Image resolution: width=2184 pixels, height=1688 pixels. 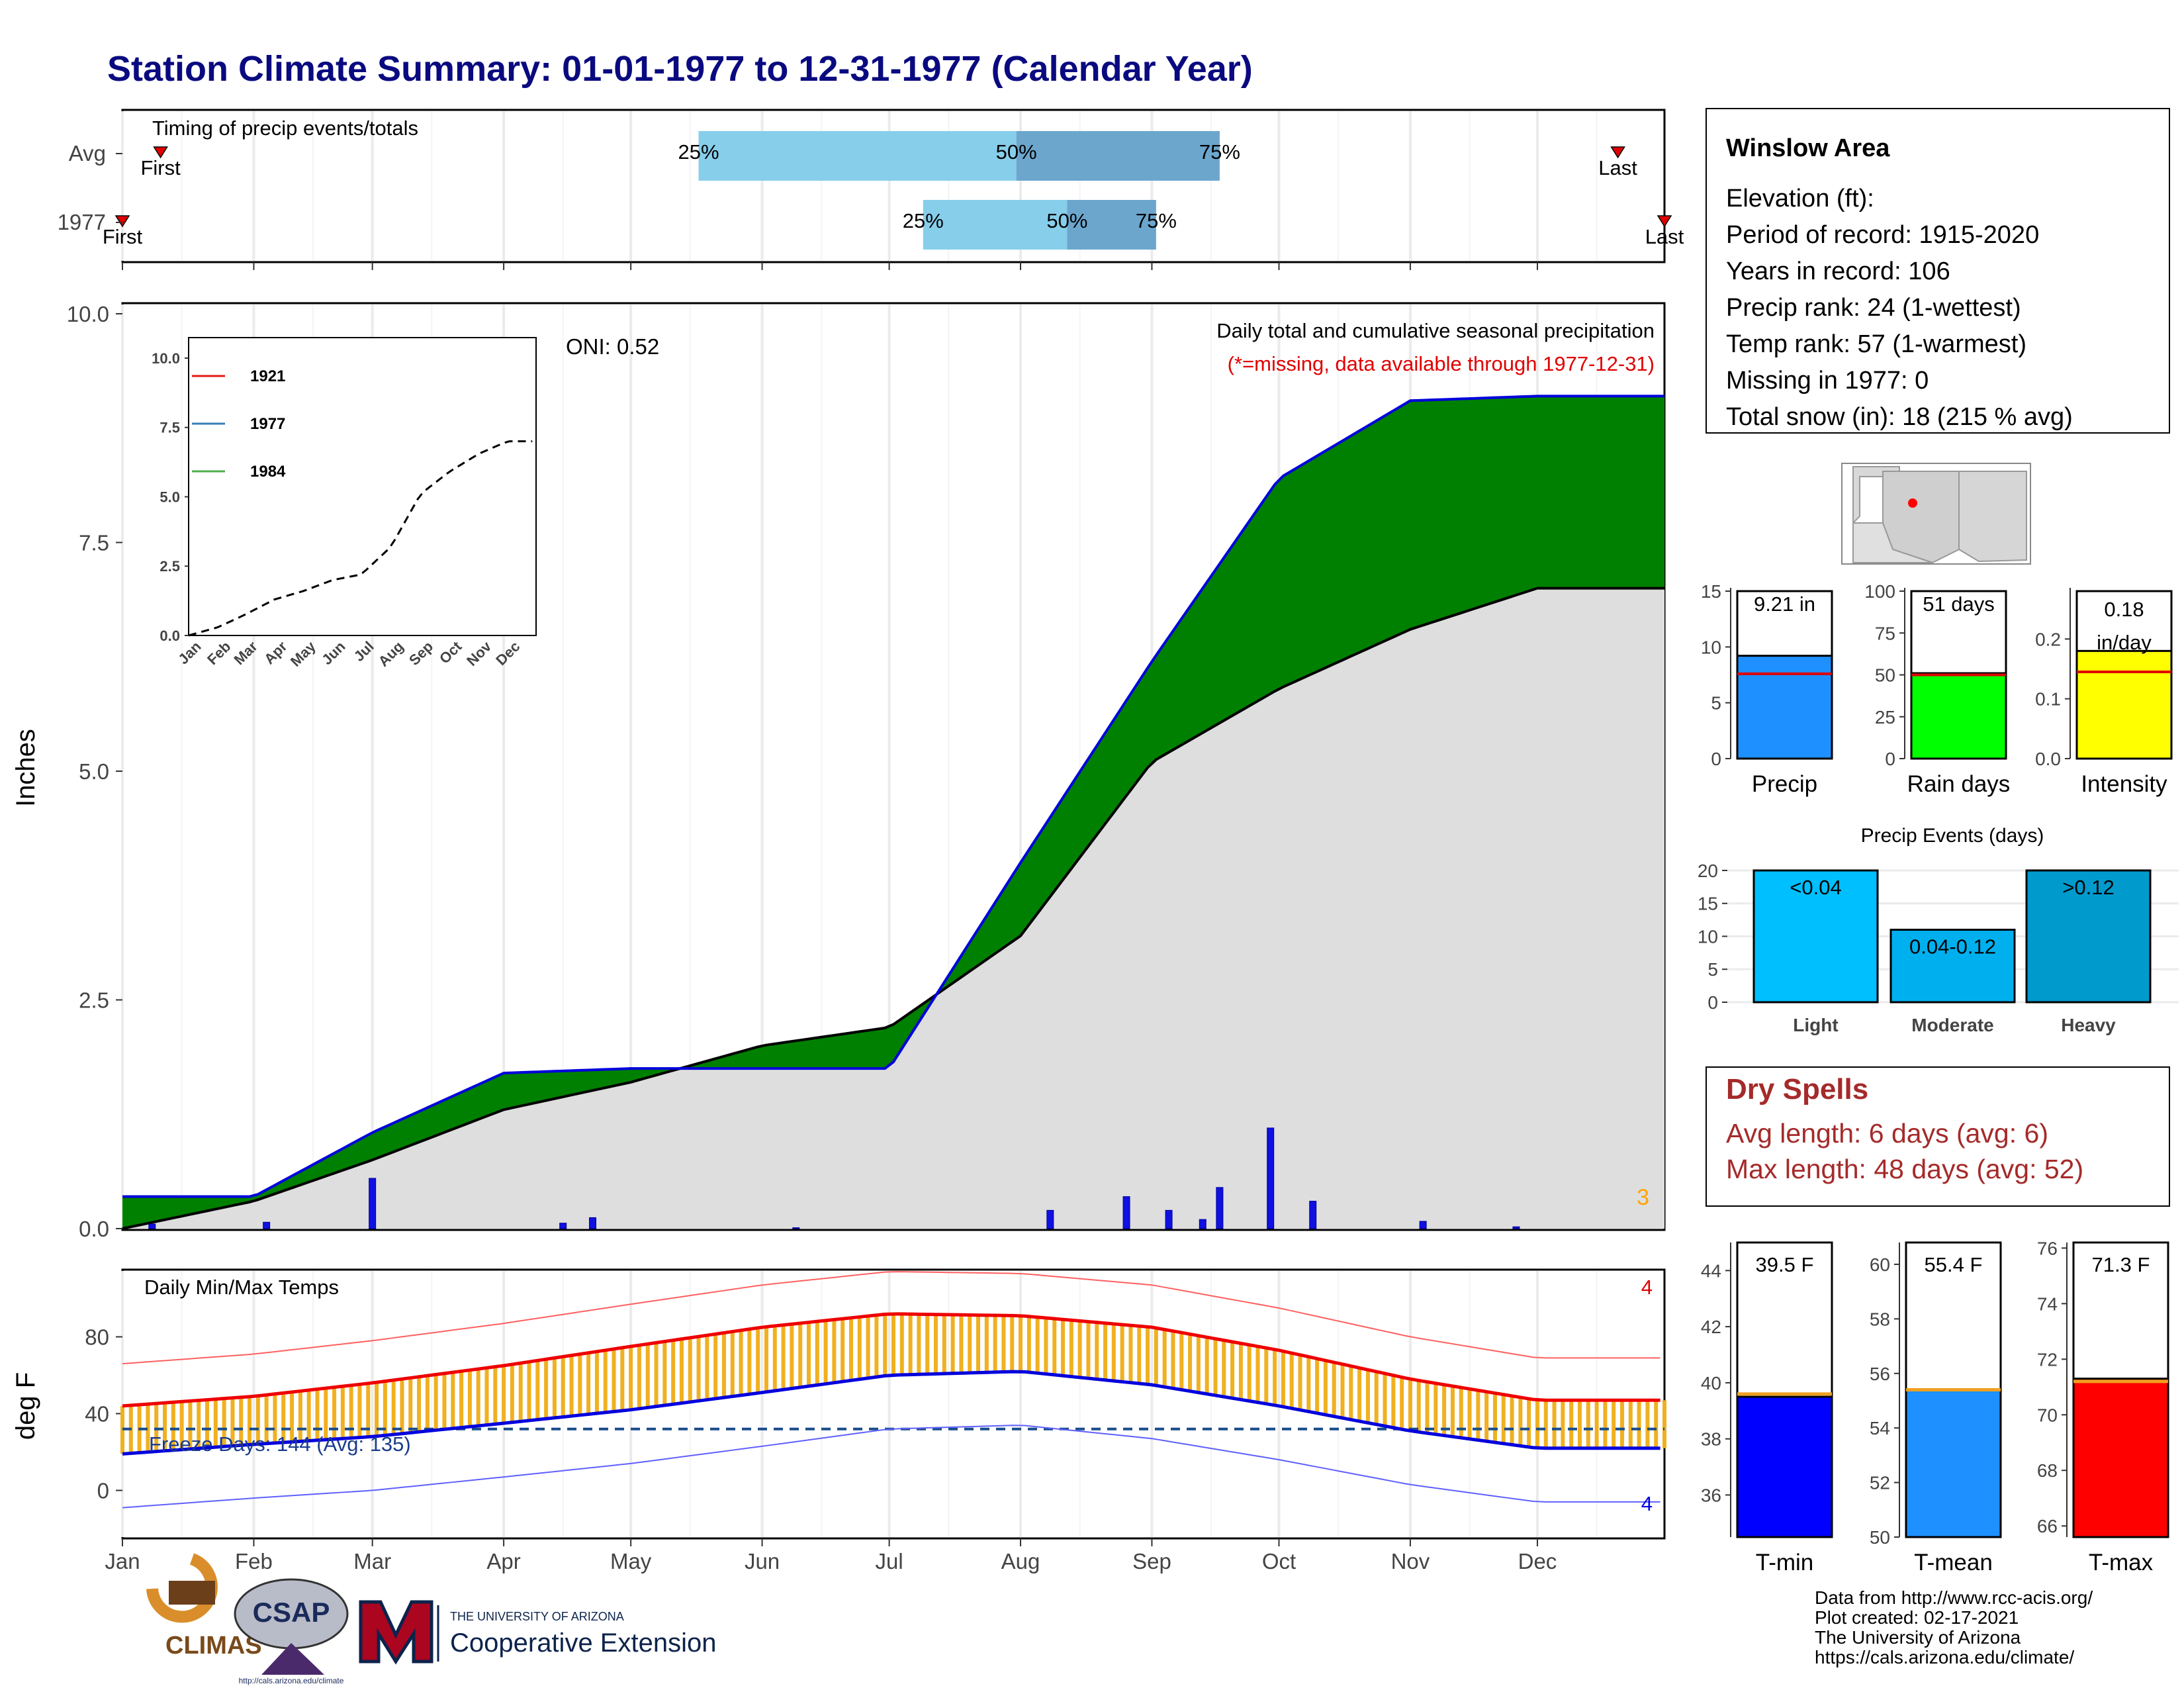 I want to click on events-tick: 20, so click(x=1708, y=871).